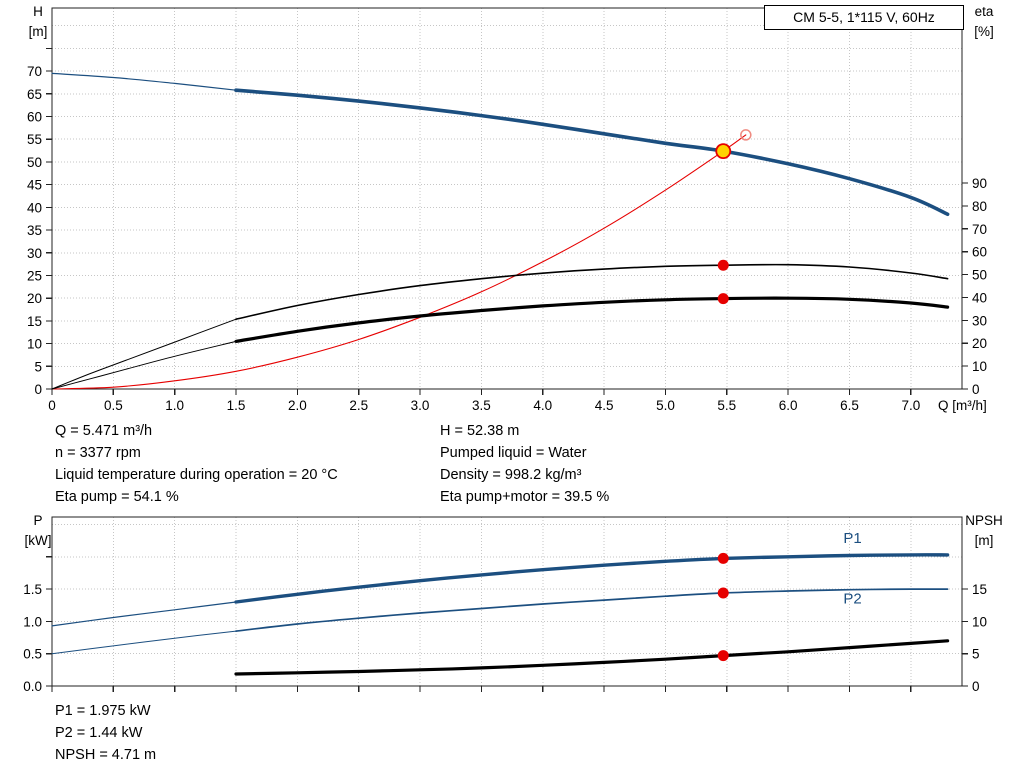 The image size is (1024, 781). I want to click on x-axis-label: Q [m³/h], so click(962, 405).